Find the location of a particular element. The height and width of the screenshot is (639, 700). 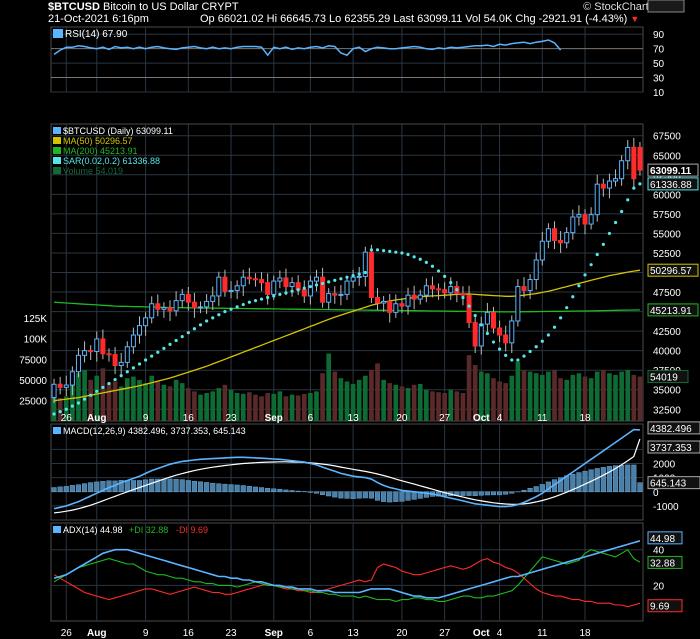

adx-line is located at coordinates (347, 569).